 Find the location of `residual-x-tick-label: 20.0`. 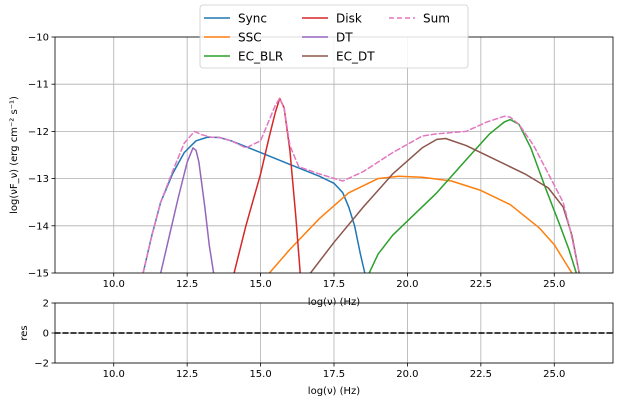

residual-x-tick-label: 20.0 is located at coordinates (407, 374).